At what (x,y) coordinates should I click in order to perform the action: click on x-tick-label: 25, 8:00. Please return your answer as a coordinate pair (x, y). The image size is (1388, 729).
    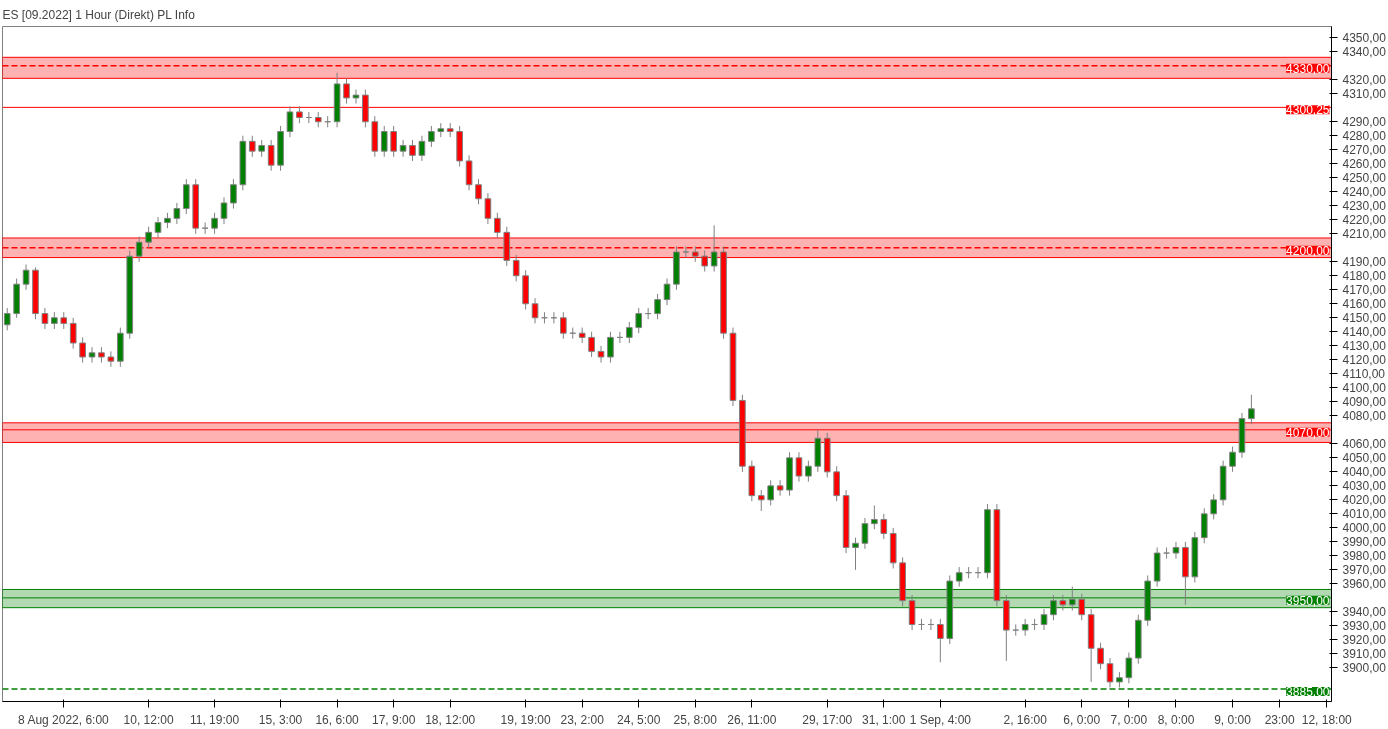
    Looking at the image, I should click on (695, 719).